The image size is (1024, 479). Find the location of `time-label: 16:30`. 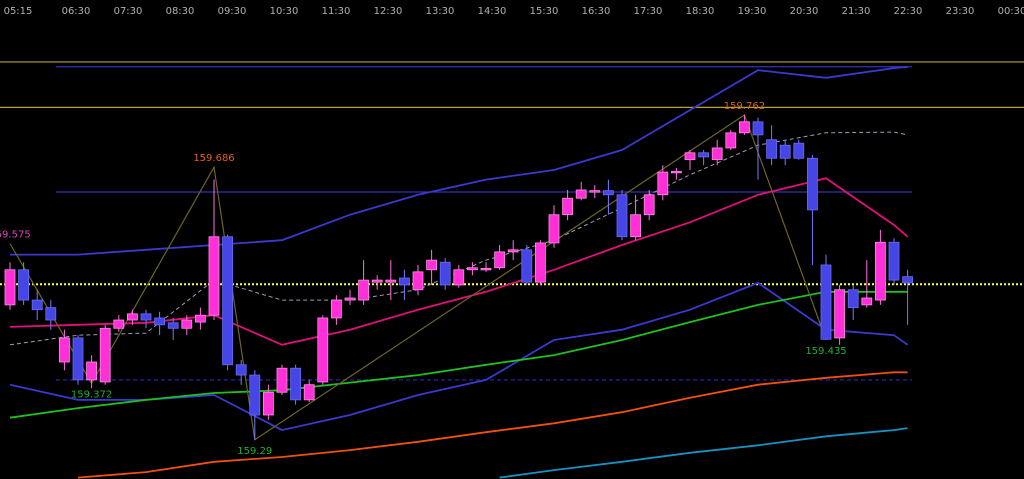

time-label: 16:30 is located at coordinates (596, 11).